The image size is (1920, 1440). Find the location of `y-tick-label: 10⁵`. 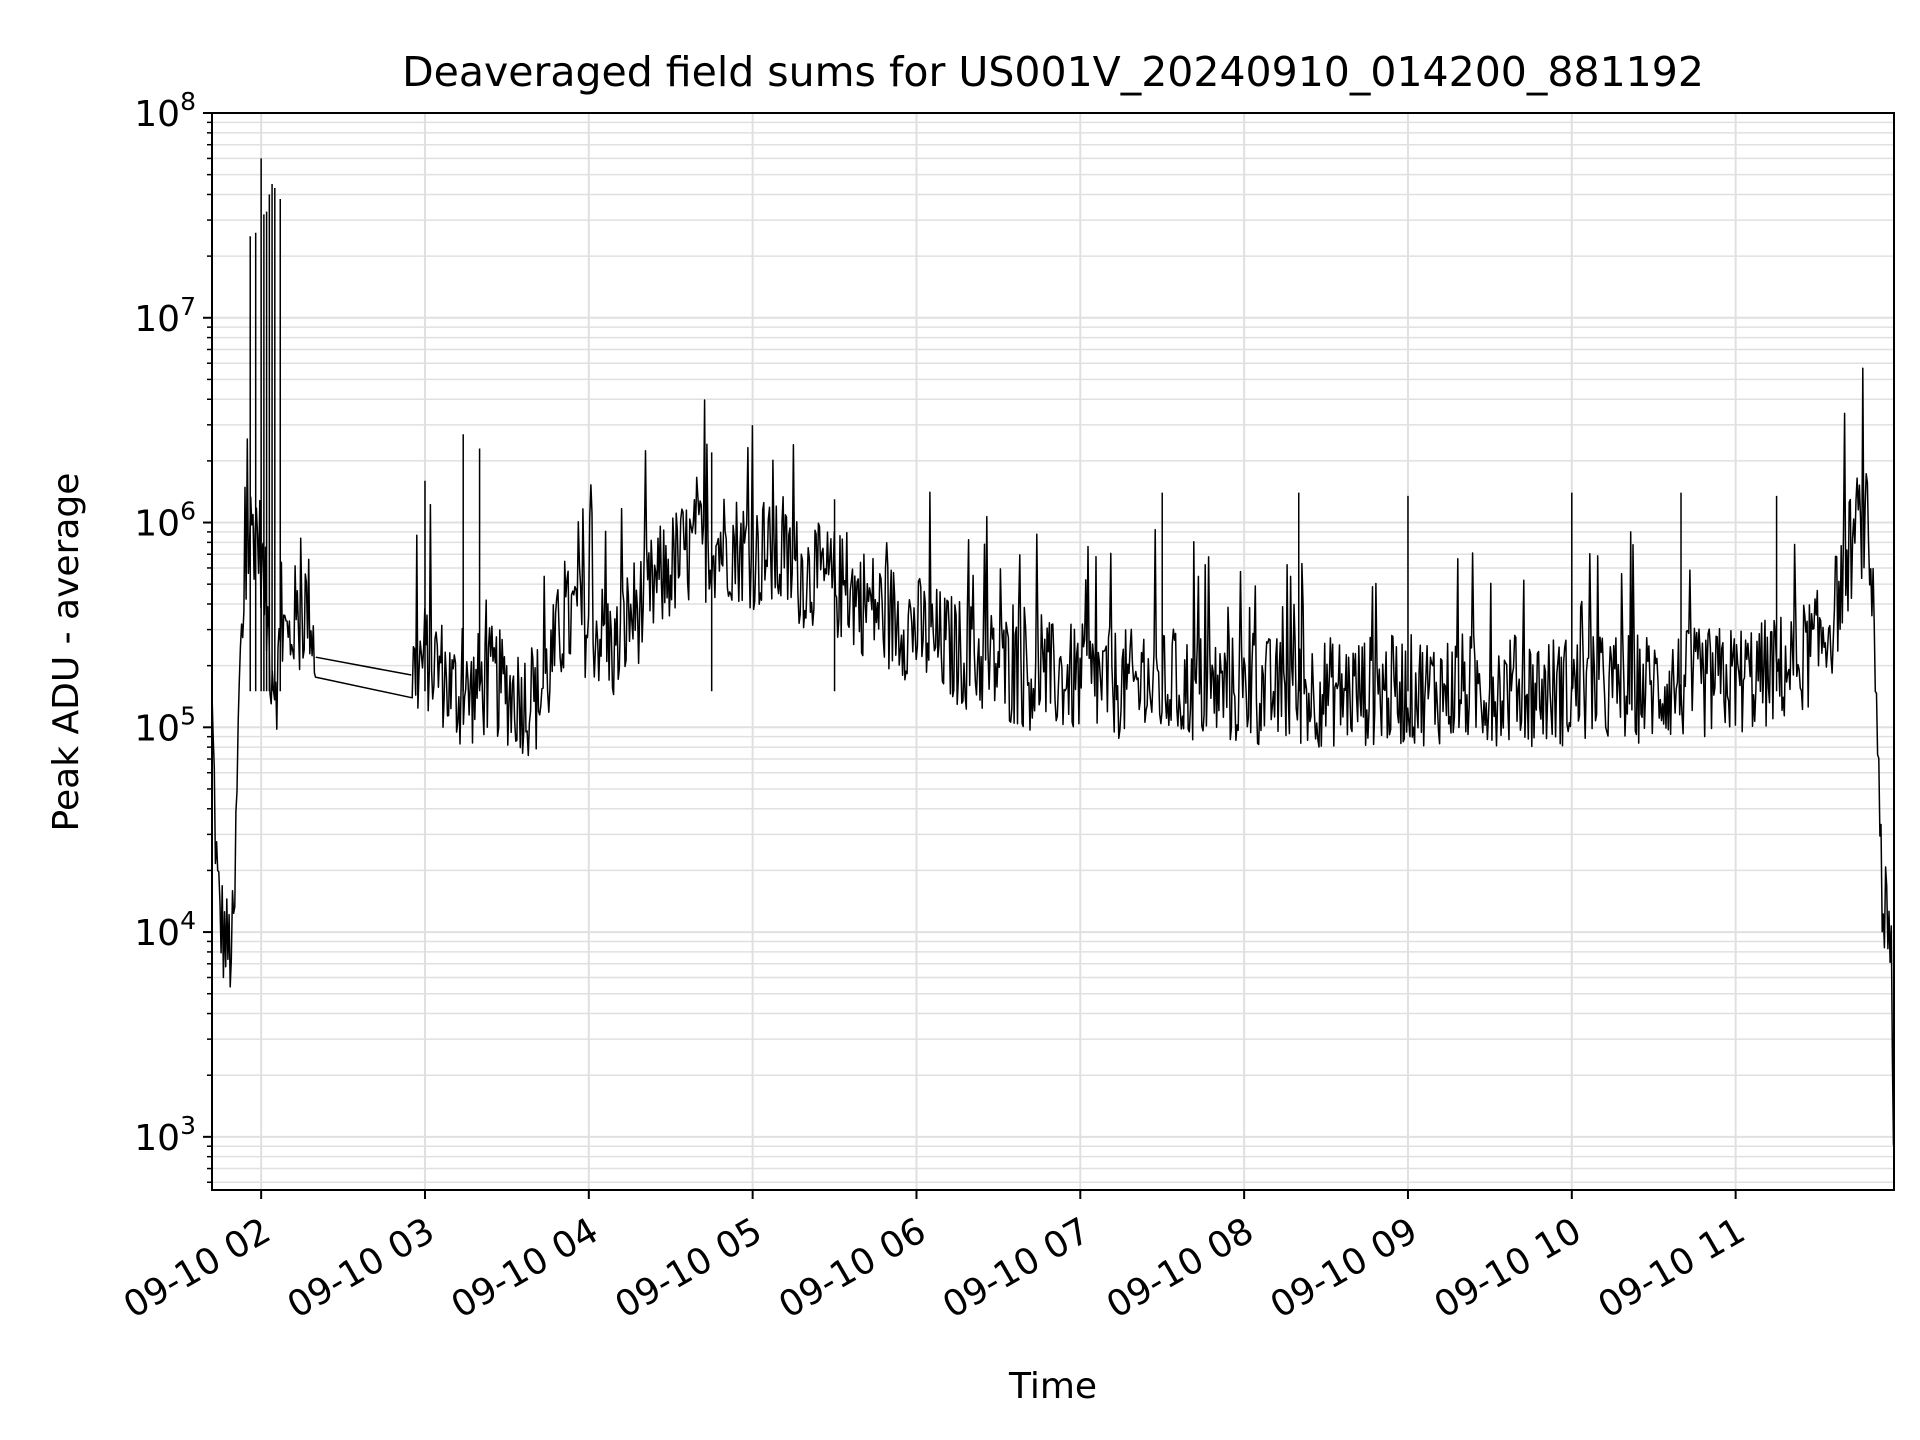

y-tick-label: 10⁵ is located at coordinates (165, 725).